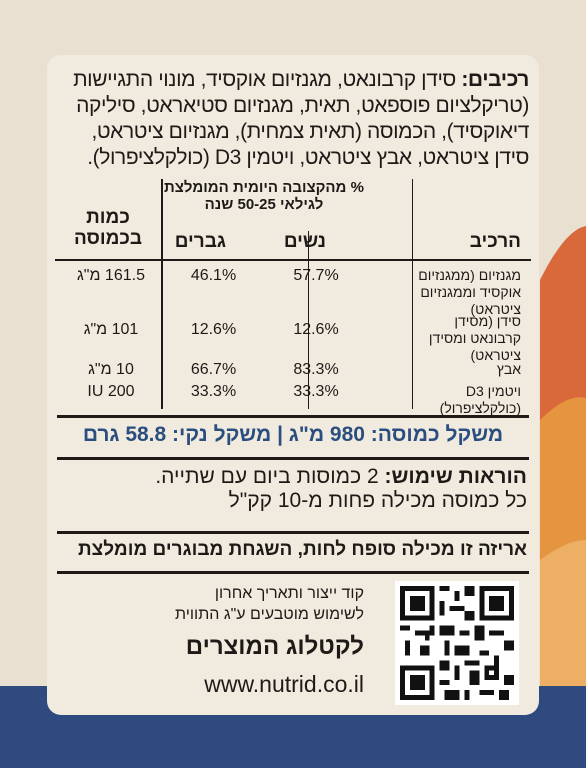  Describe the element at coordinates (111, 329) in the screenshot. I see `row-amount: 101 מ"ג` at that location.